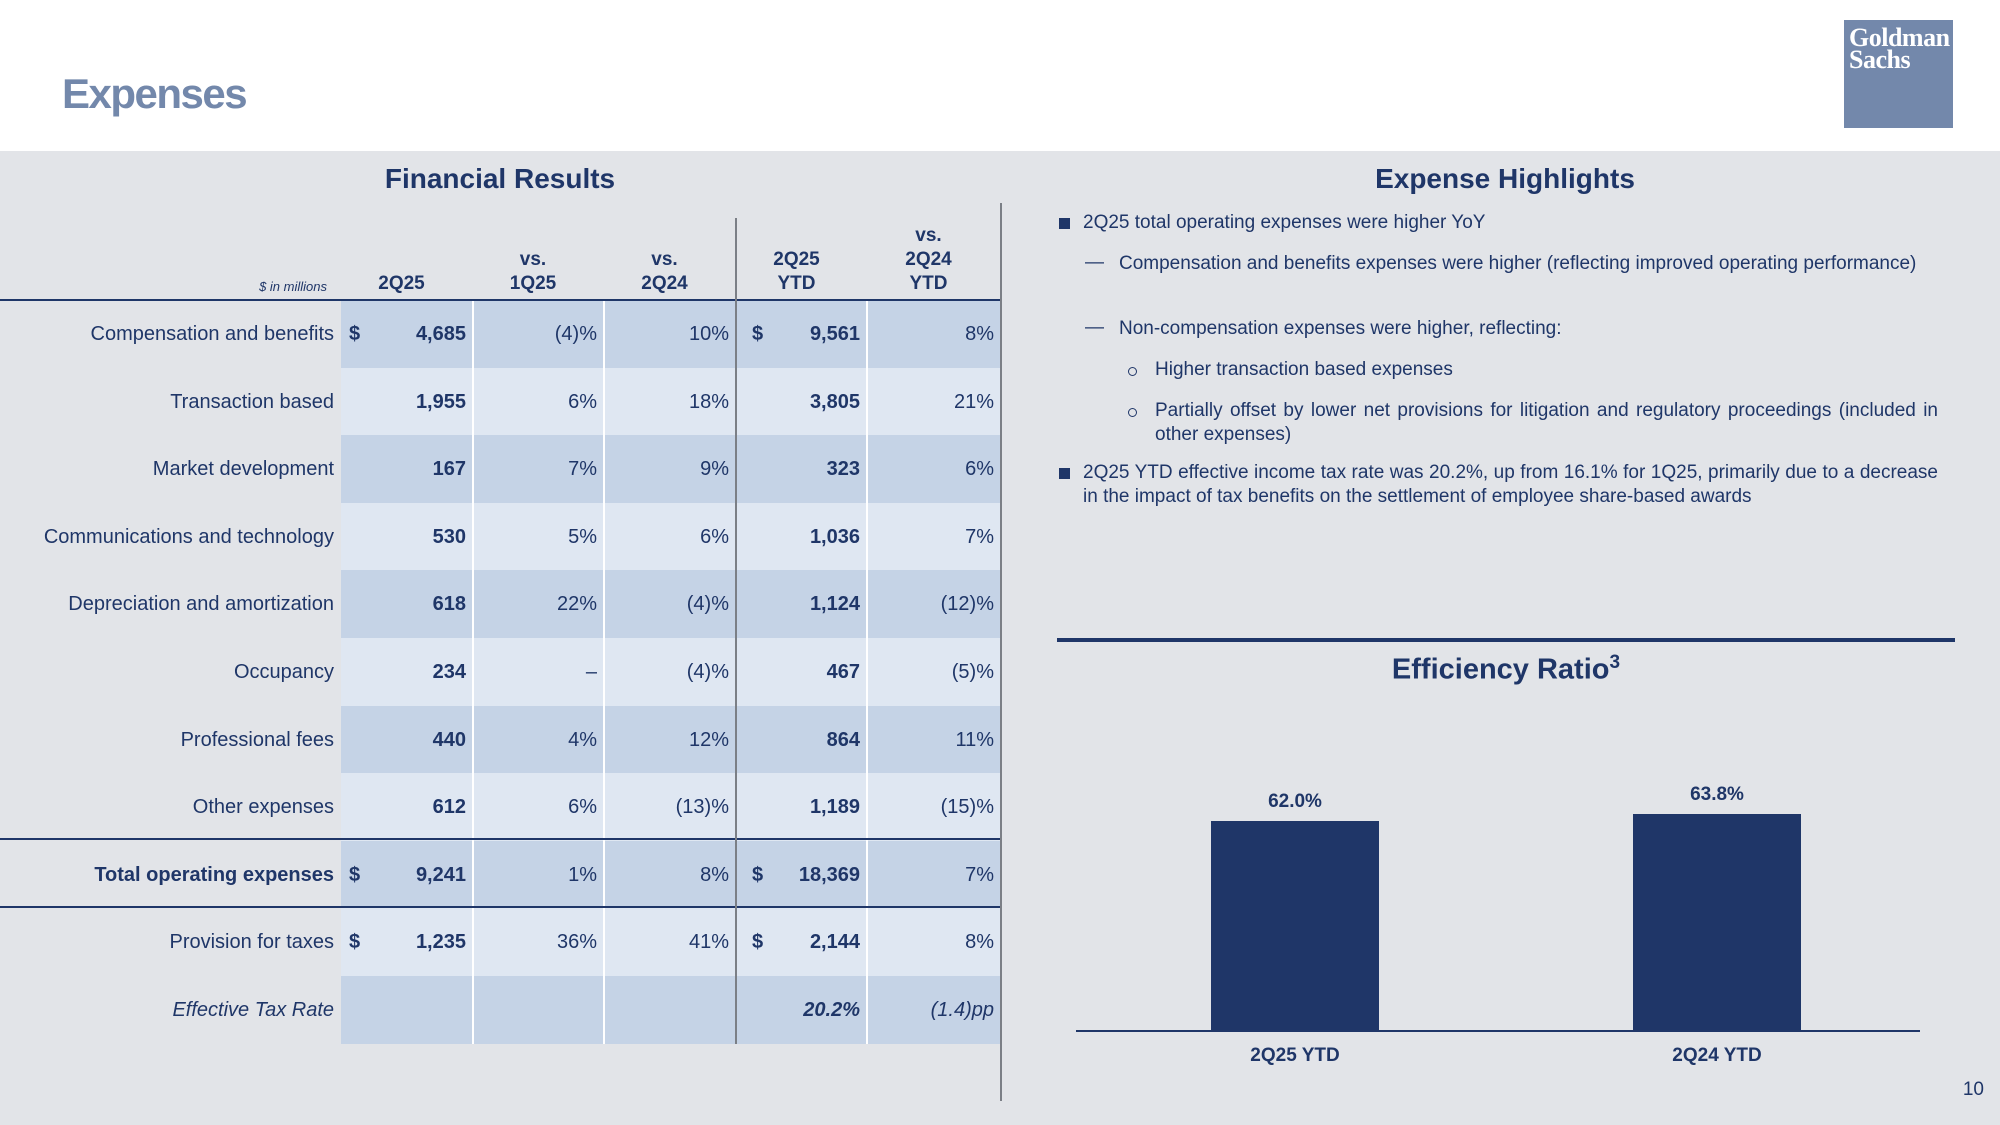  I want to click on row-label: Effective Tax Rate, so click(253, 1010).